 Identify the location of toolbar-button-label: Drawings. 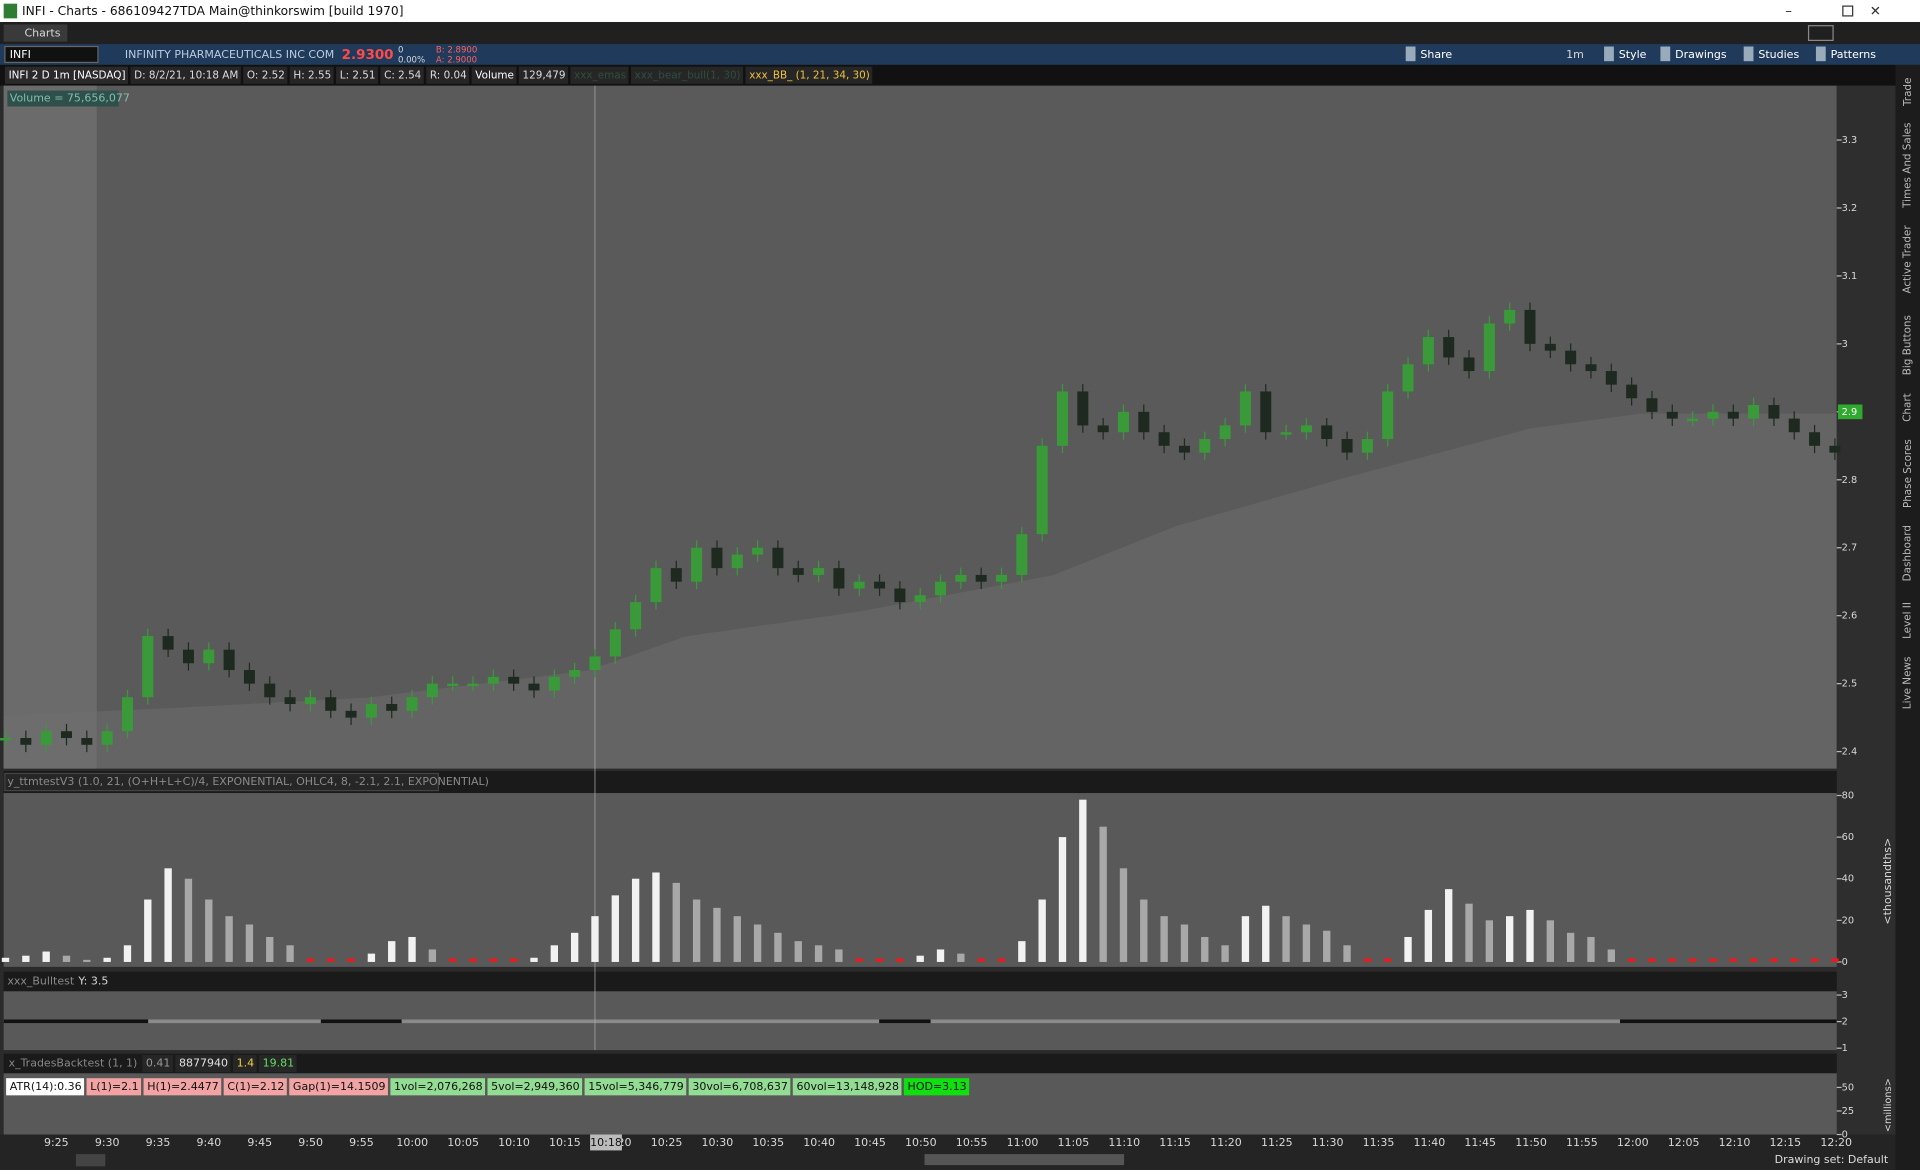
(1701, 54).